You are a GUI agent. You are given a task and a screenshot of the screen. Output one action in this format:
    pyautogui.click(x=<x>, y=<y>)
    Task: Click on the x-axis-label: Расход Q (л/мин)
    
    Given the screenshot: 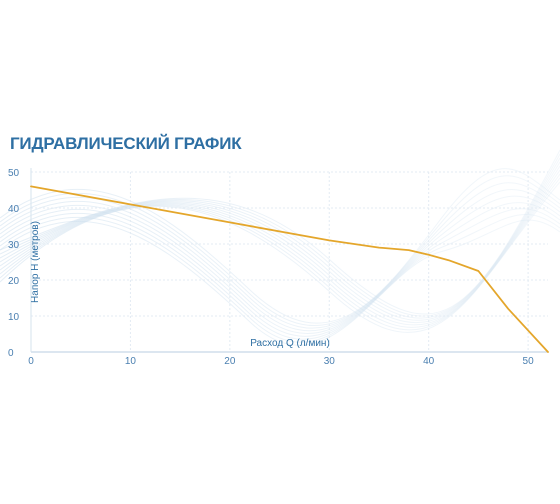 What is the action you would take?
    pyautogui.click(x=290, y=343)
    